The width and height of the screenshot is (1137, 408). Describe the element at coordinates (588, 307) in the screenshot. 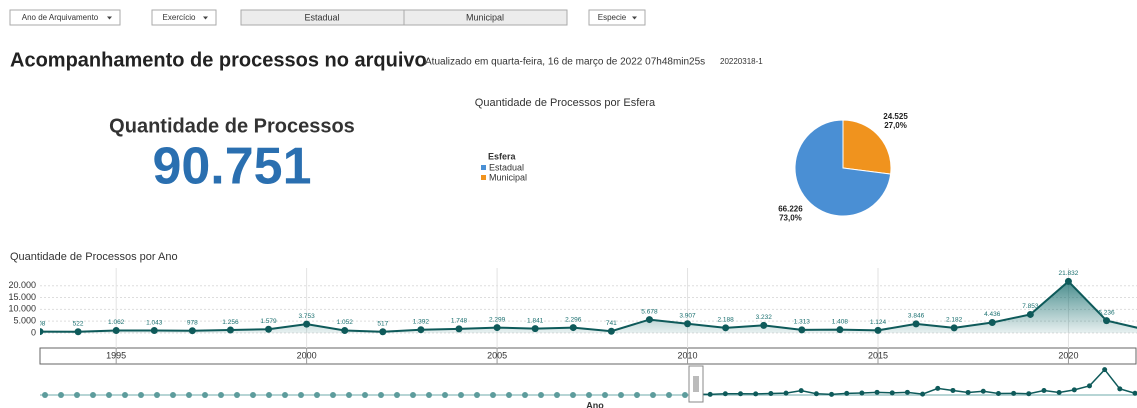

I see `area-fill` at that location.